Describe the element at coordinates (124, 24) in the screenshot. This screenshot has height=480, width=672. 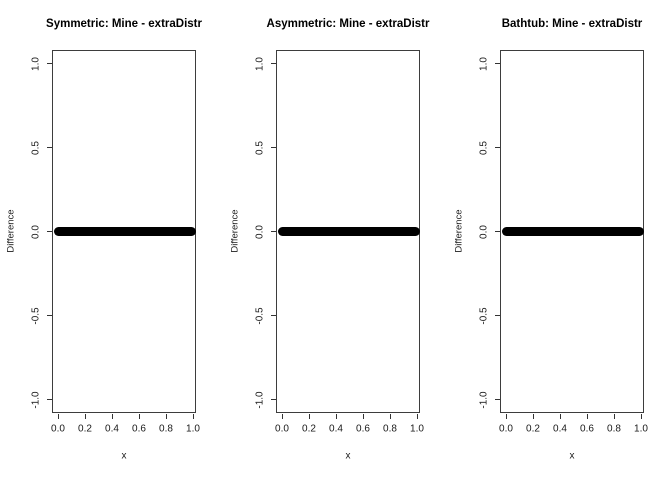
I see `panel-title: Symmetric: Mine - extraDistr` at that location.